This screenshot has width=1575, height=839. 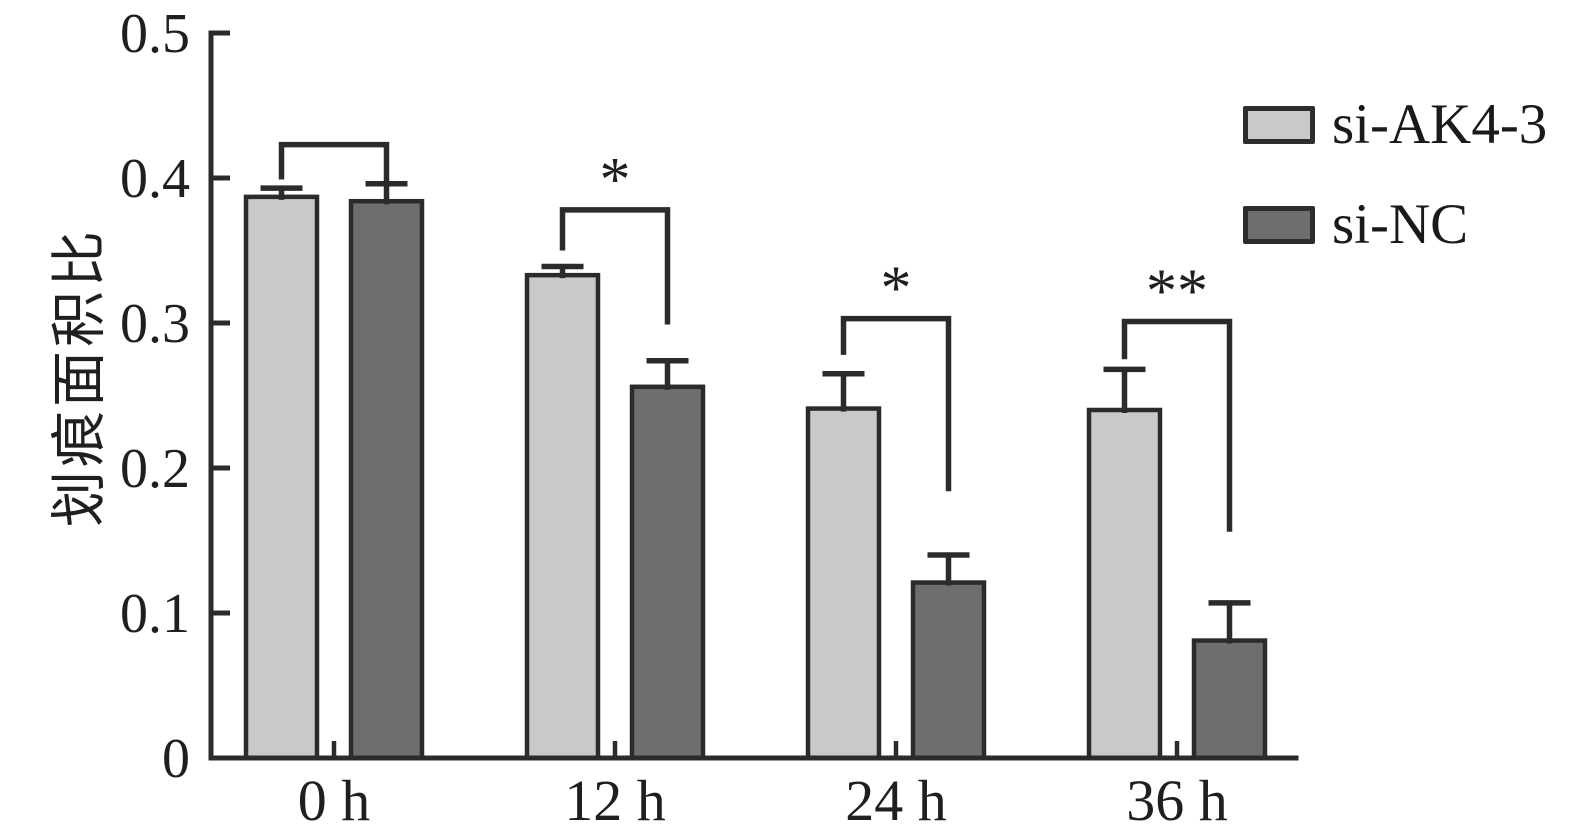 What do you see at coordinates (667, 572) in the screenshot?
I see `bar-si-NC-12h` at bounding box center [667, 572].